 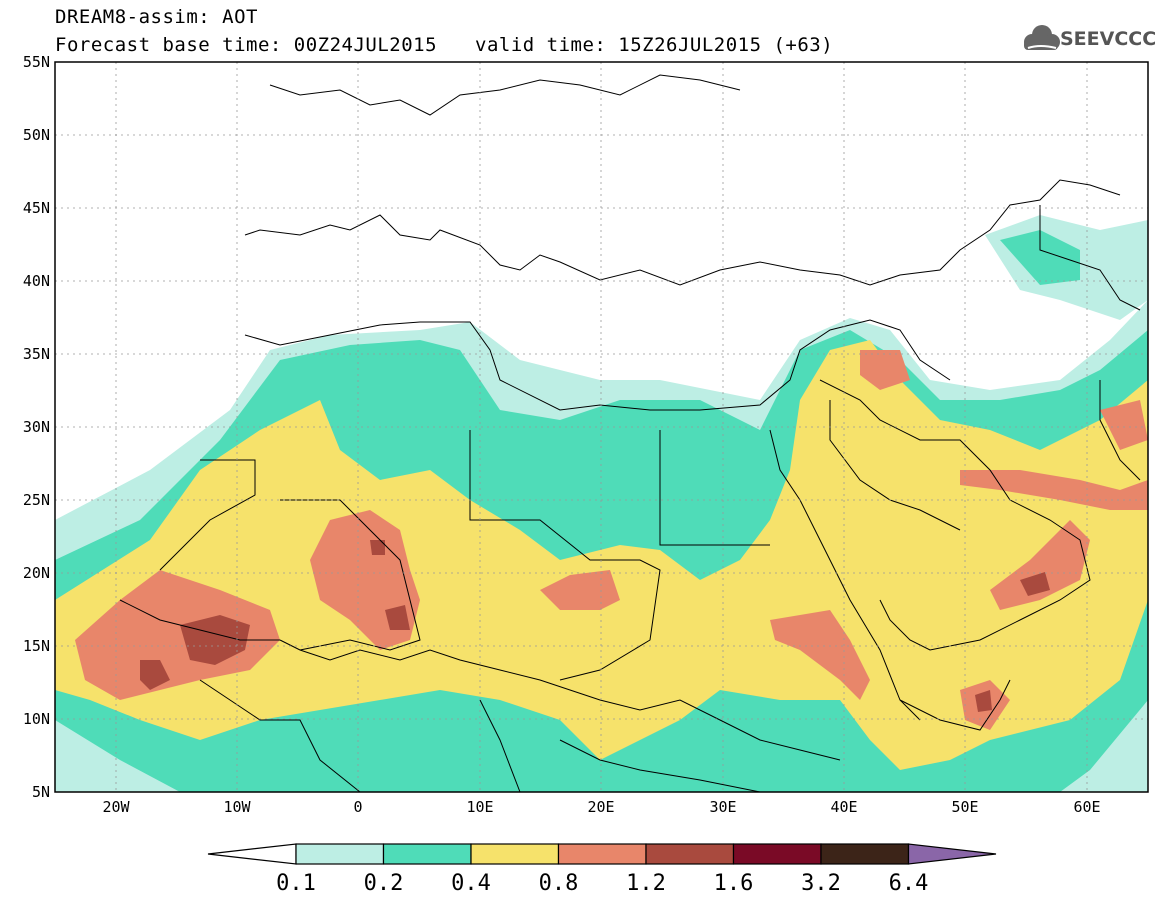 What do you see at coordinates (952, 854) in the screenshot?
I see `colorbar-over-swatch` at bounding box center [952, 854].